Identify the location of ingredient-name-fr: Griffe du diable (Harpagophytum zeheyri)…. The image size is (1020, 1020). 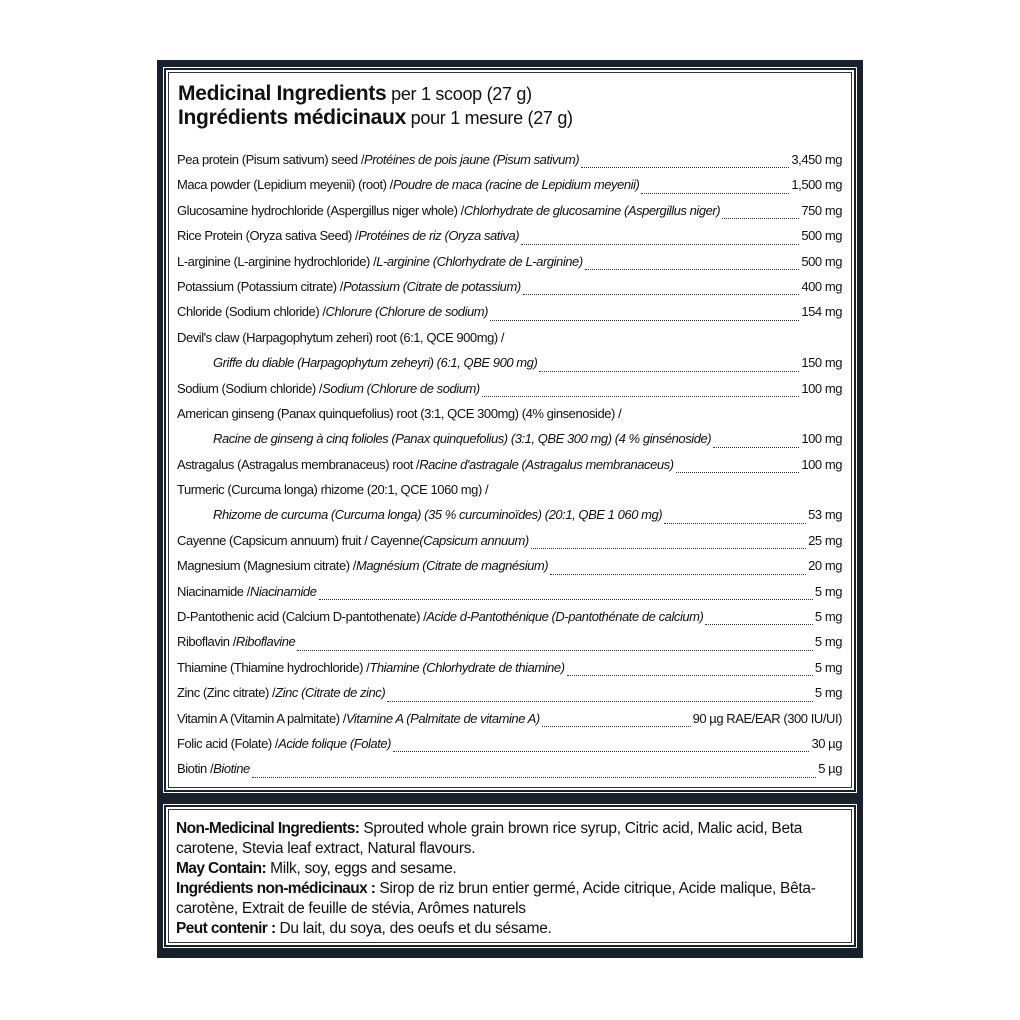
(375, 363).